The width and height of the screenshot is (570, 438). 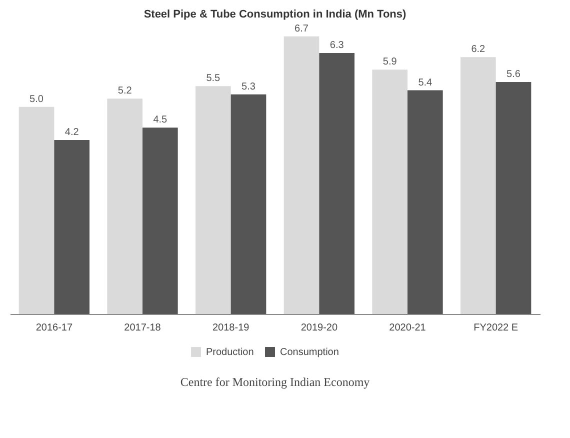 What do you see at coordinates (275, 14) in the screenshot?
I see `chart-title: Steel Pipe & Tube Consumption in India (Mn Tons)` at bounding box center [275, 14].